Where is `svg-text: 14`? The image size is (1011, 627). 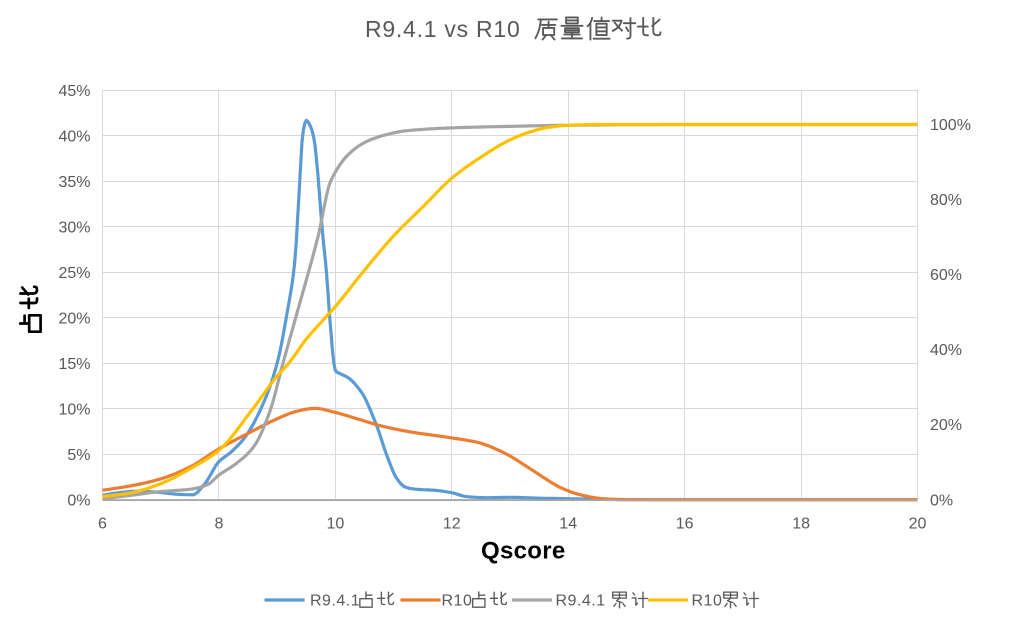
svg-text: 14 is located at coordinates (568, 524).